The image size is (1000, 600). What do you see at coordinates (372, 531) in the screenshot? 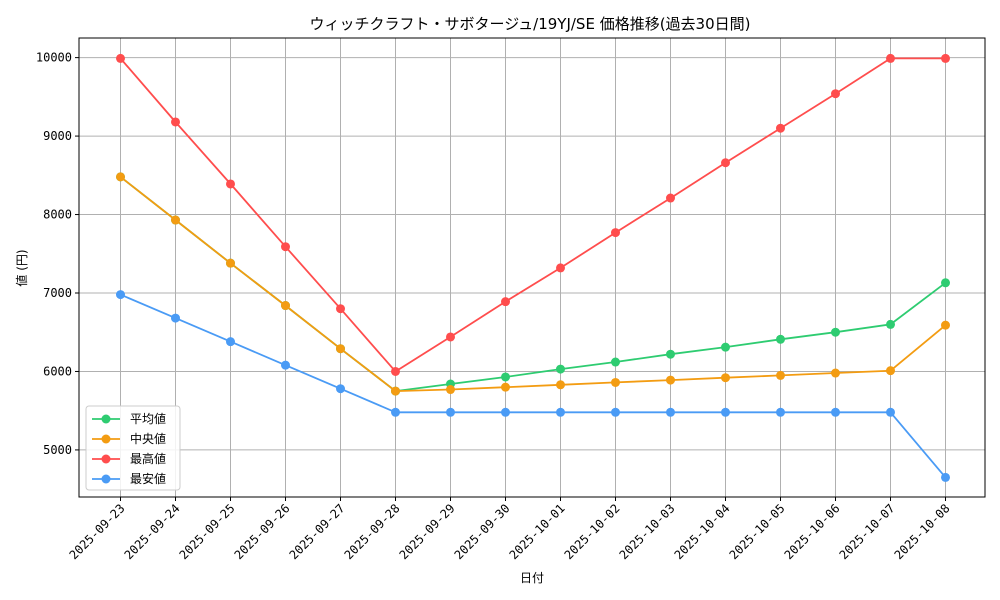
I see `x-tick-label: 2025-09-28` at bounding box center [372, 531].